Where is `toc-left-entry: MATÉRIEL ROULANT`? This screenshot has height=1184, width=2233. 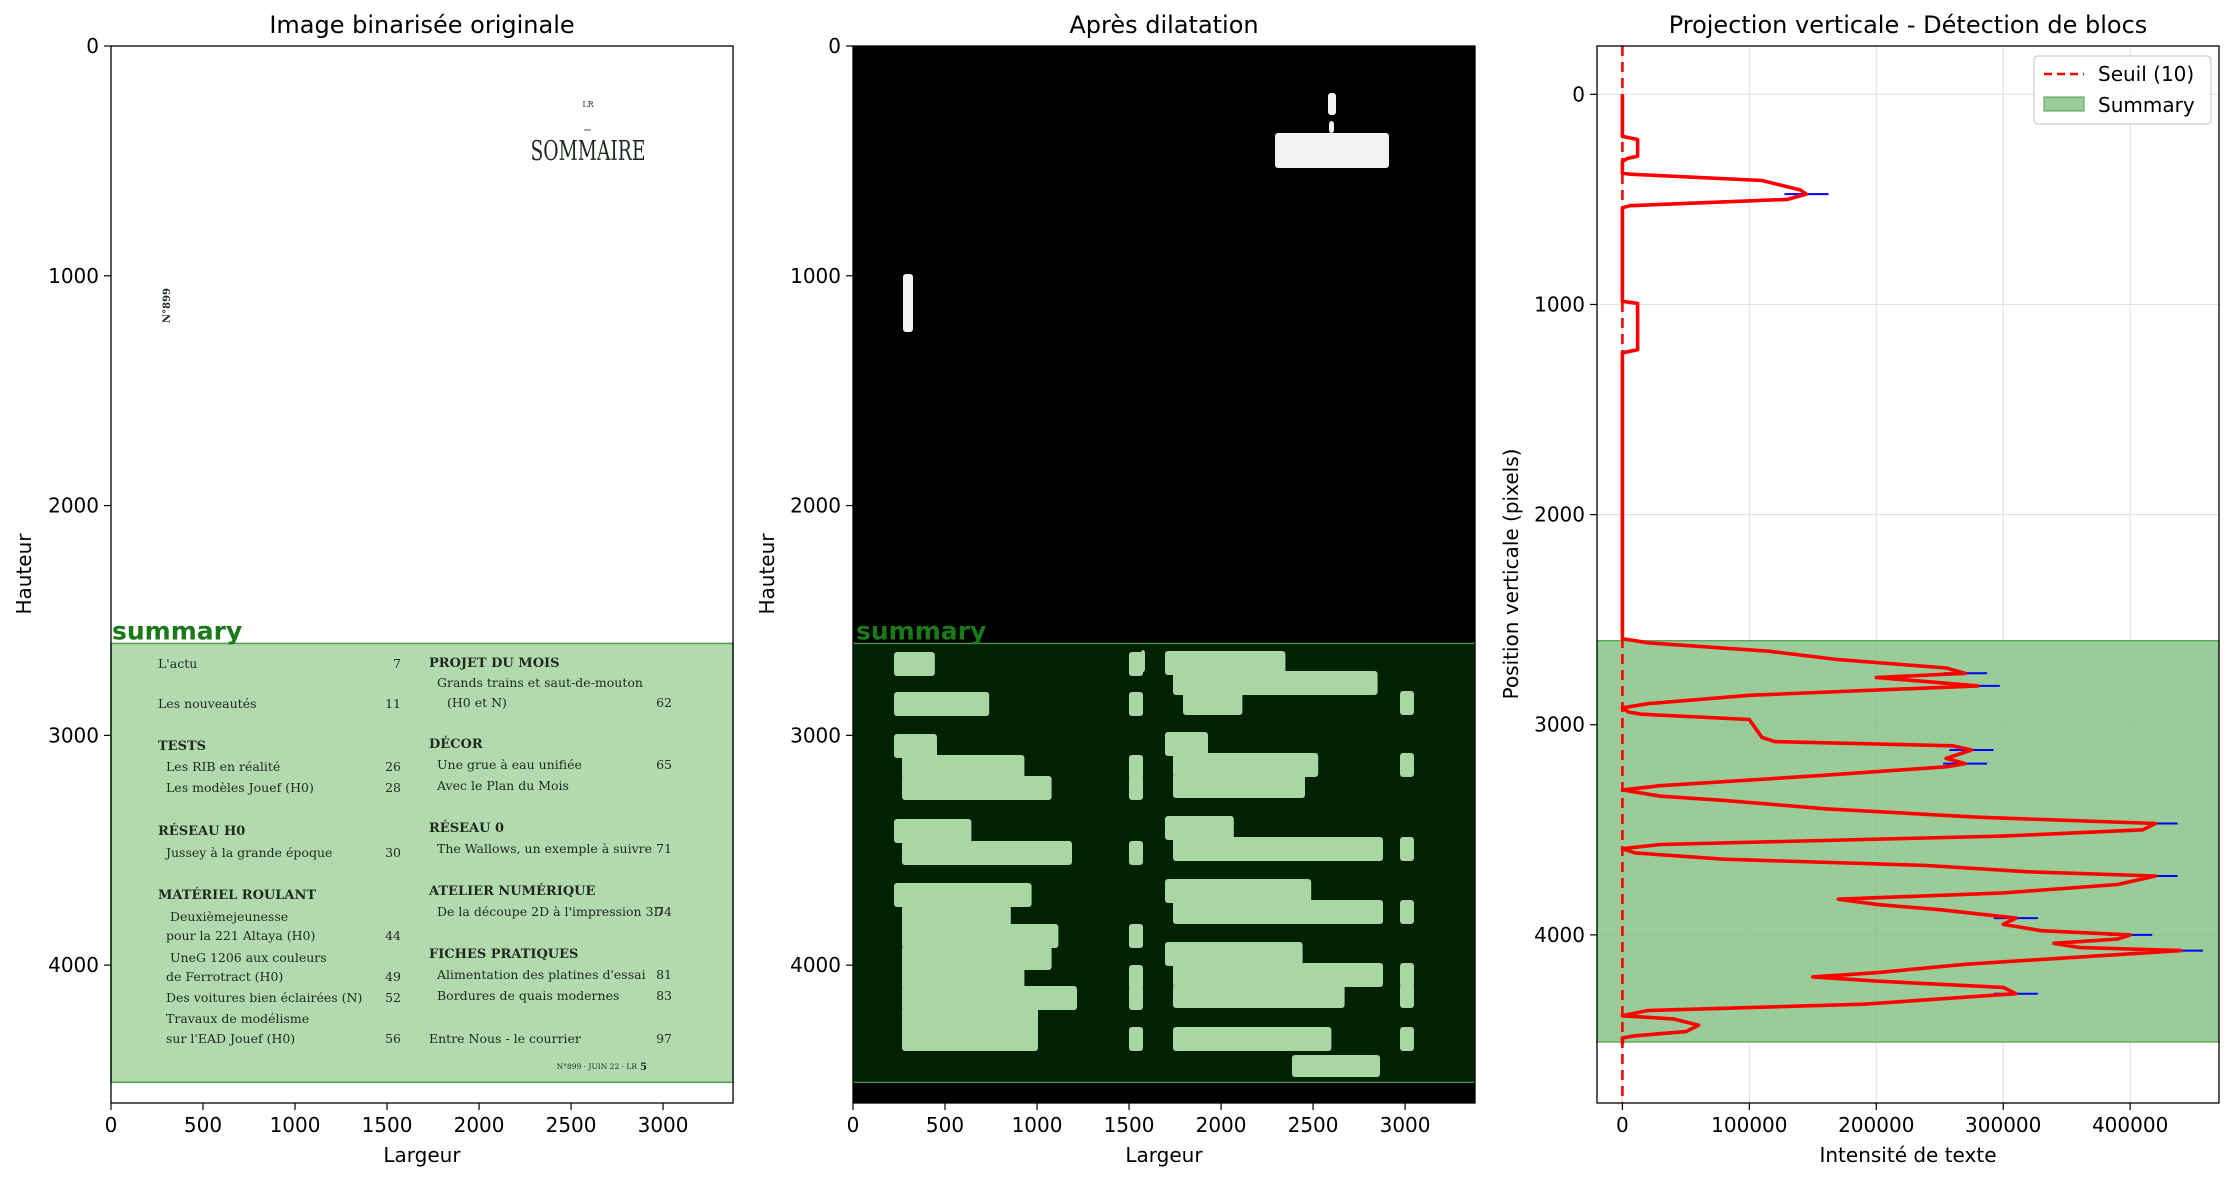 toc-left-entry: MATÉRIEL ROULANT is located at coordinates (237, 895).